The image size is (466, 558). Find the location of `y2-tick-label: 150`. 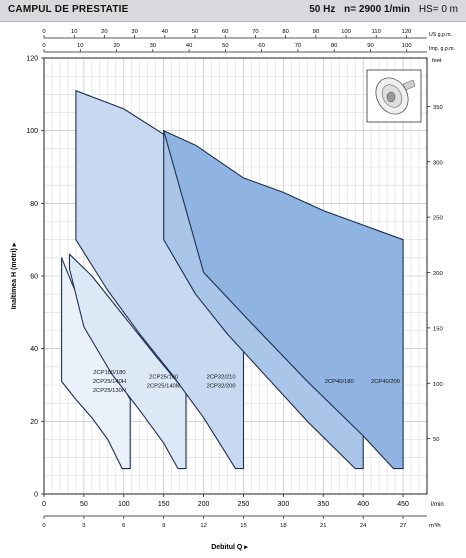

y2-tick-label: 150 is located at coordinates (438, 329).